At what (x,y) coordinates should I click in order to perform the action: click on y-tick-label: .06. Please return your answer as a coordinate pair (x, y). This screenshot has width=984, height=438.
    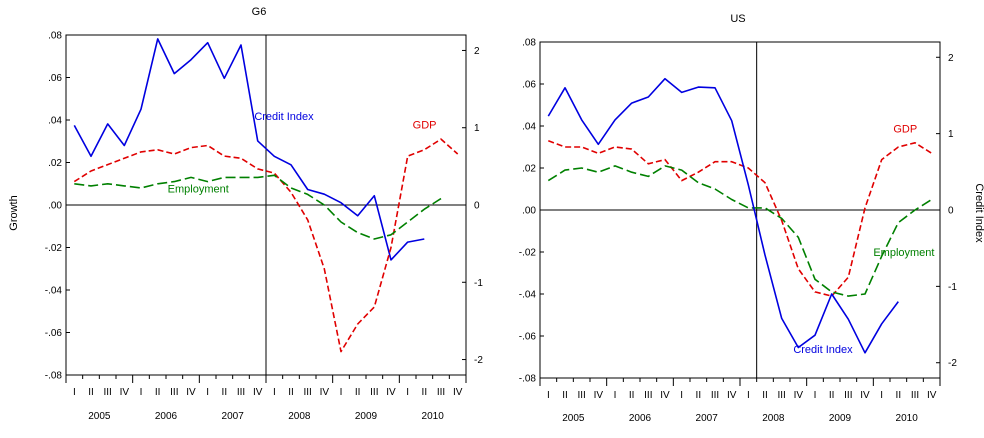
    Looking at the image, I should click on (55, 78).